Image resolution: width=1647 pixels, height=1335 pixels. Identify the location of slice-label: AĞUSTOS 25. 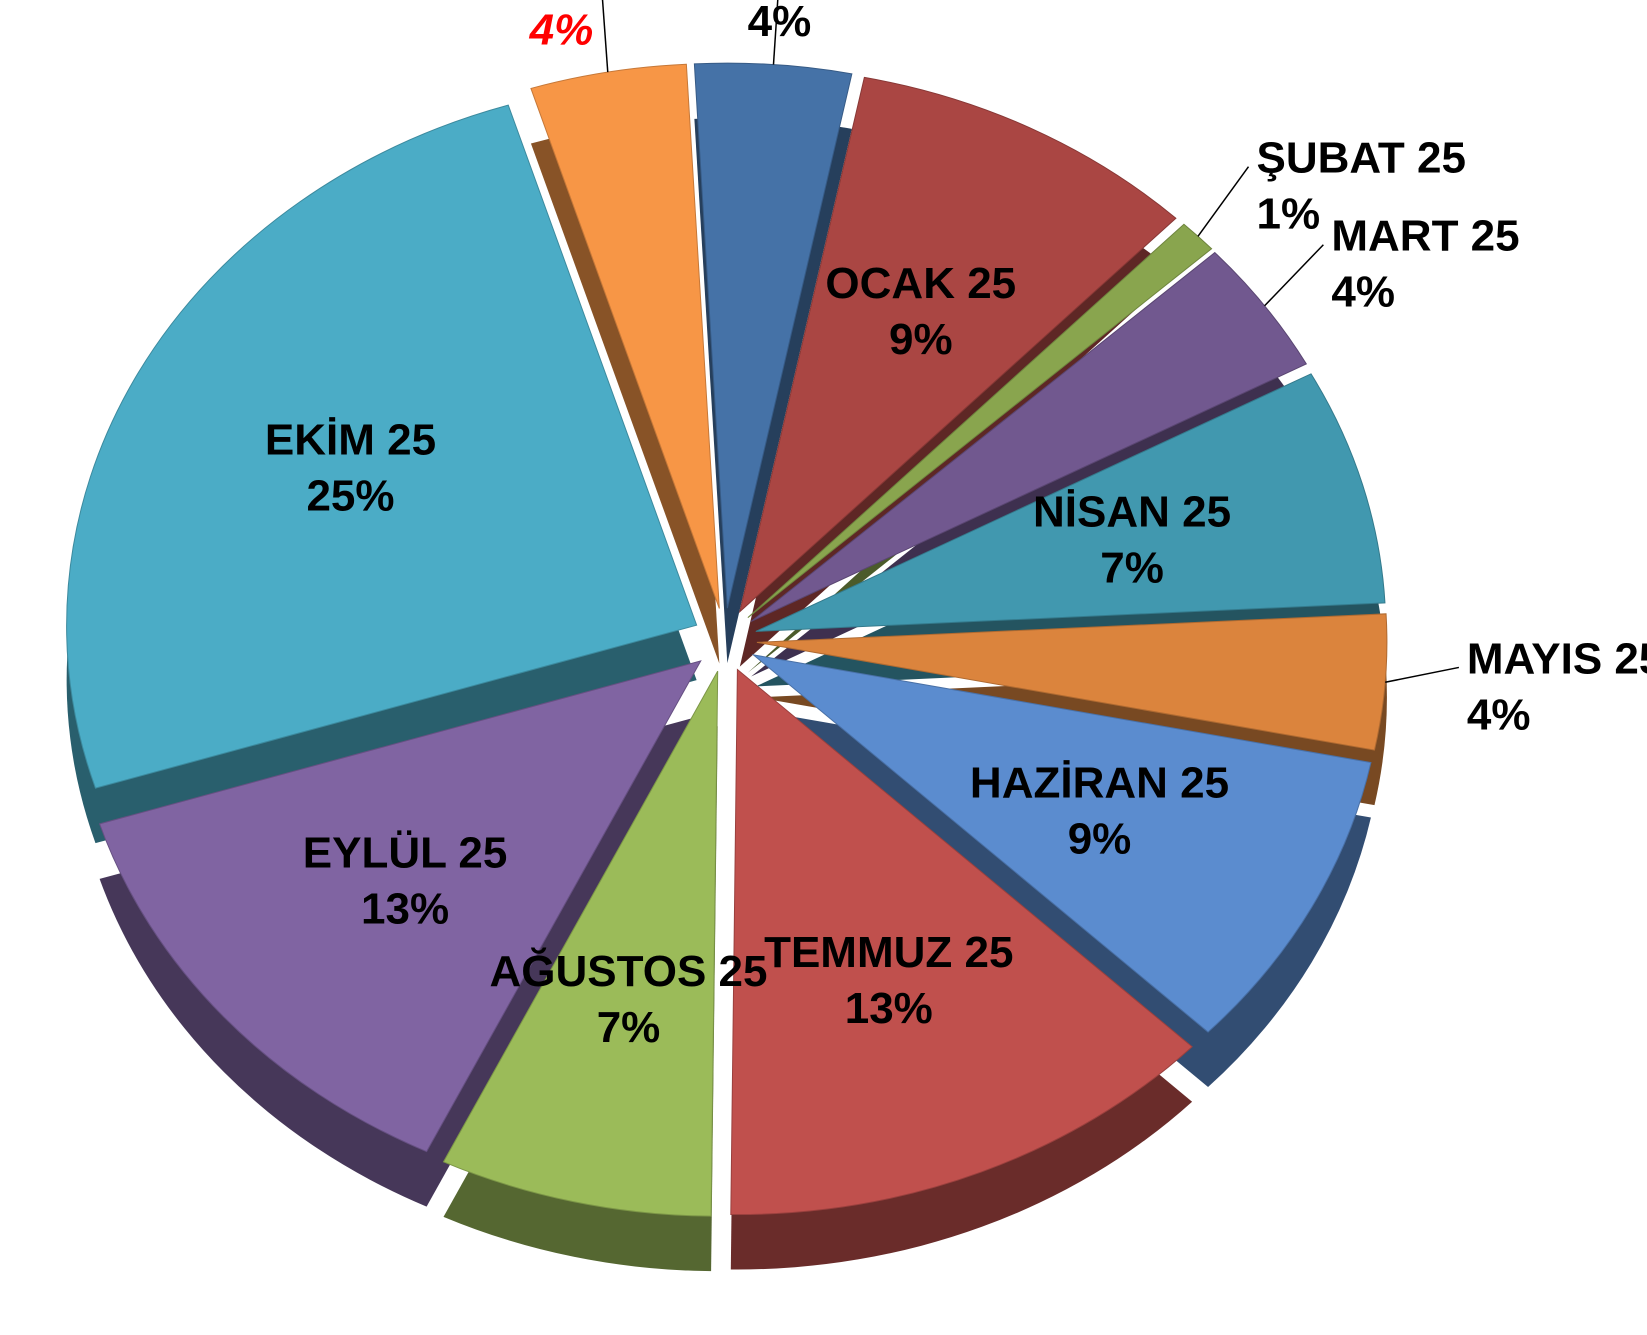
(629, 971).